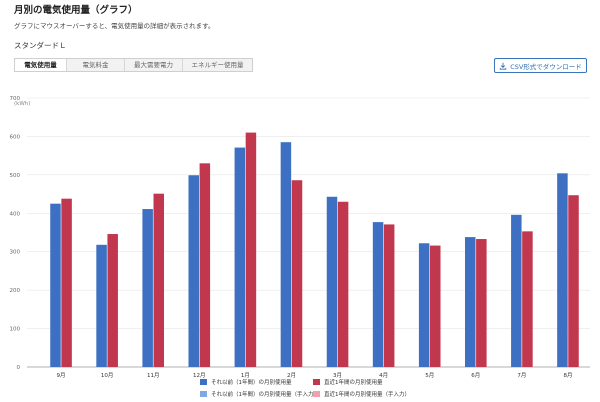 The height and width of the screenshot is (402, 600). What do you see at coordinates (15, 214) in the screenshot?
I see `y-tick-label: 400` at bounding box center [15, 214].